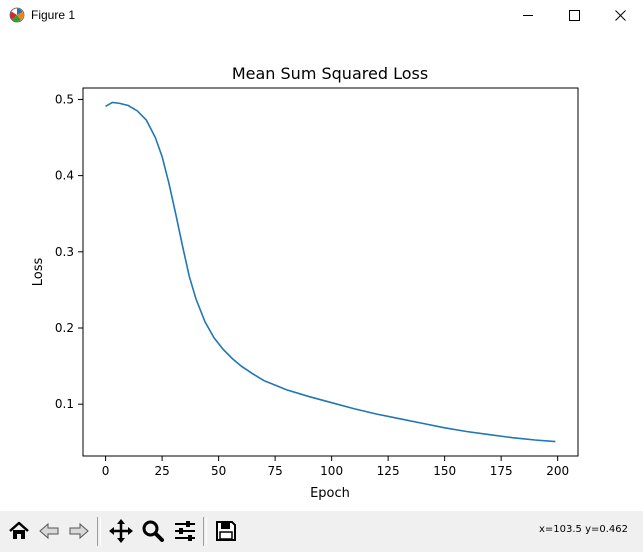  I want to click on navigation-toolbar: x=103.5 y=0.462, so click(321, 531).